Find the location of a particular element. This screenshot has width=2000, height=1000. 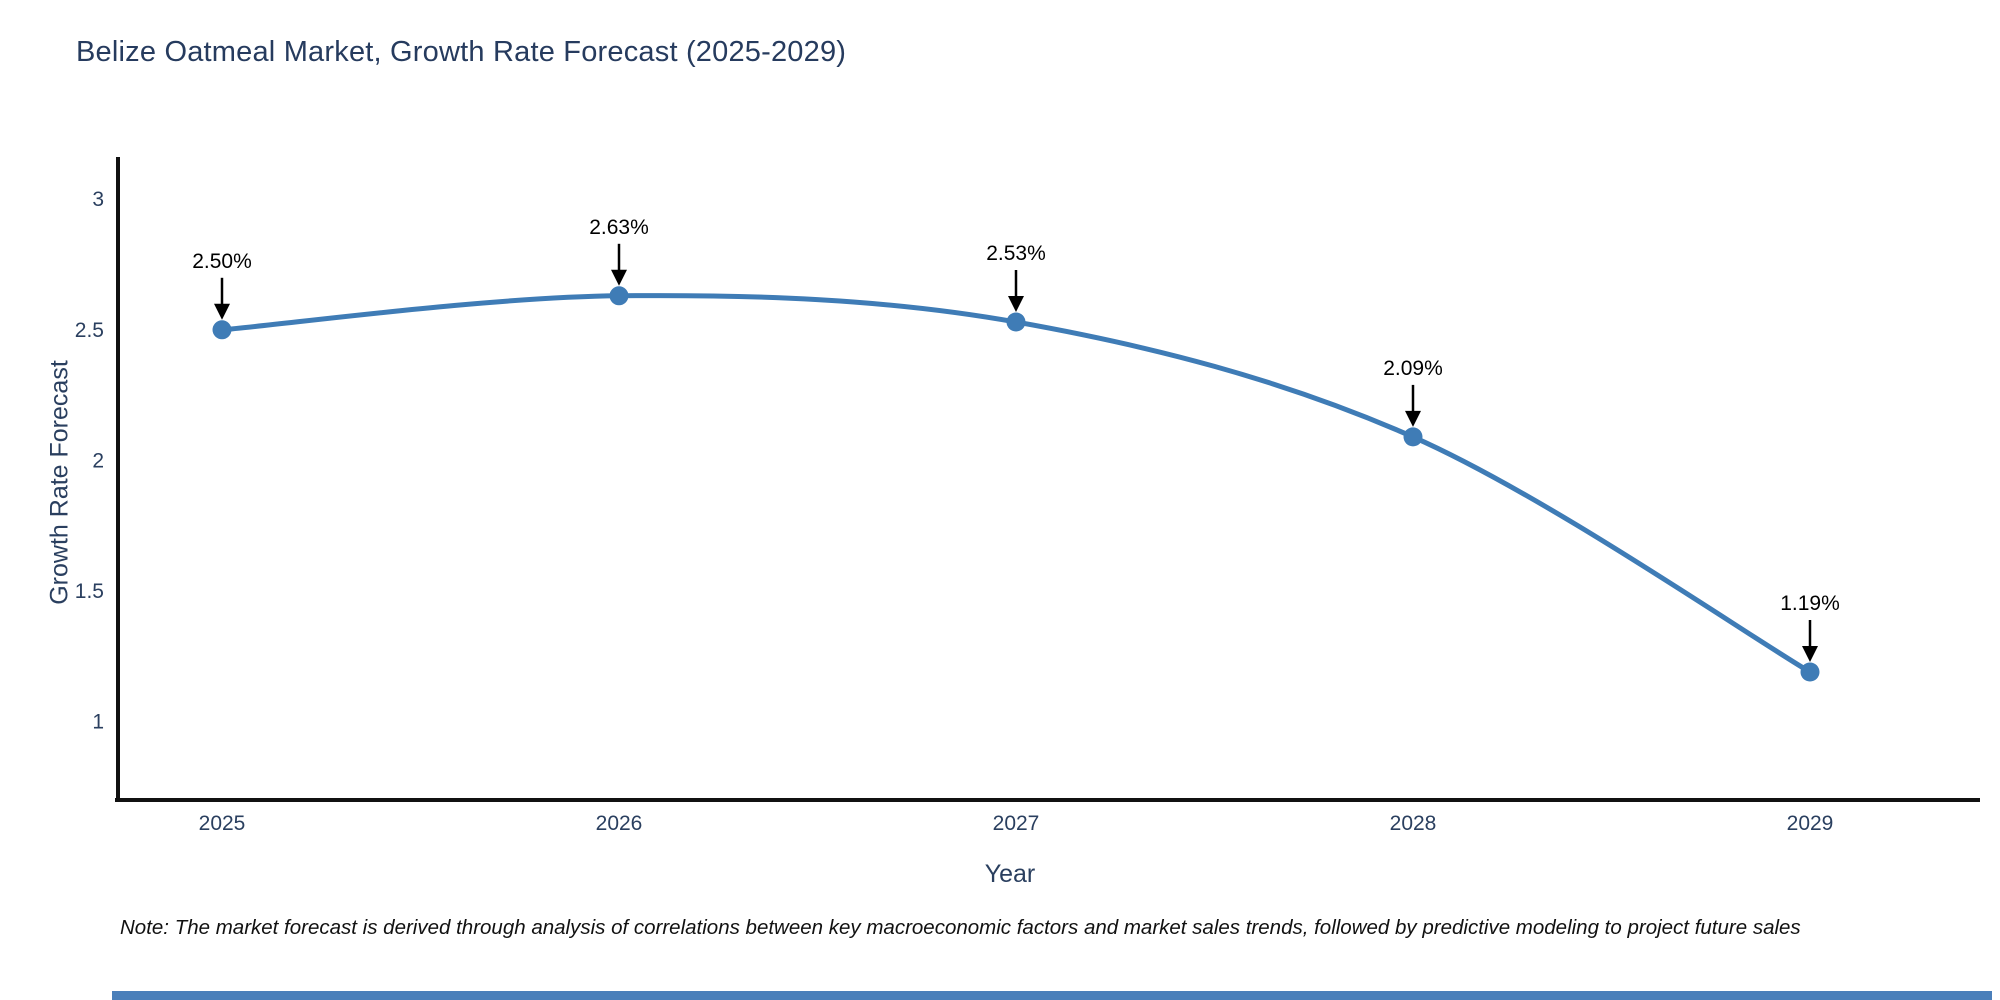

y-tick-label: 2 is located at coordinates (98, 460).